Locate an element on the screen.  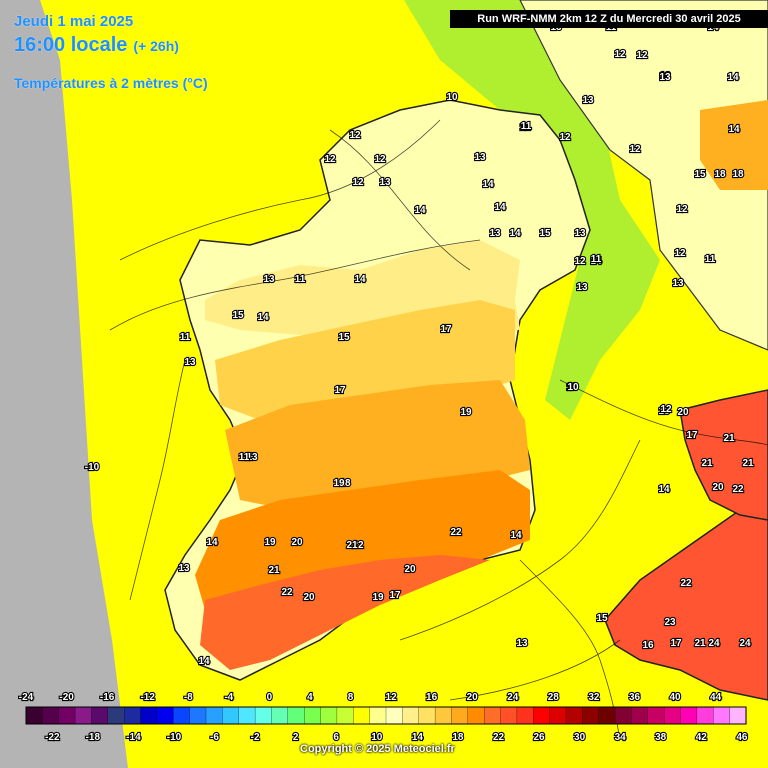
legend-bottom-tick: -10 is located at coordinates (174, 737).